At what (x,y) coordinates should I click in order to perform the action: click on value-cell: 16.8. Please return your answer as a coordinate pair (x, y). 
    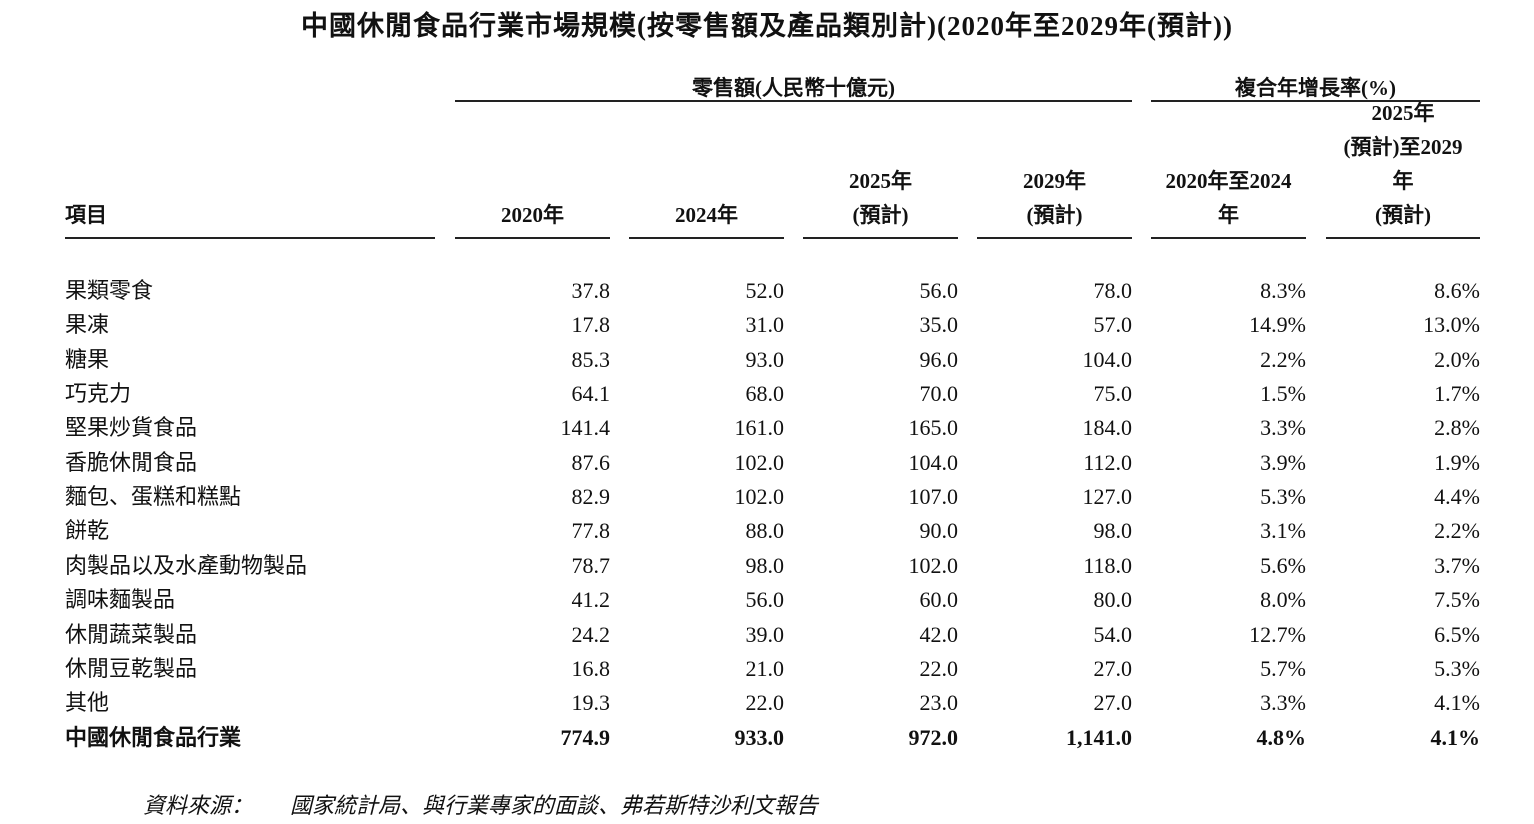
    Looking at the image, I should click on (591, 668).